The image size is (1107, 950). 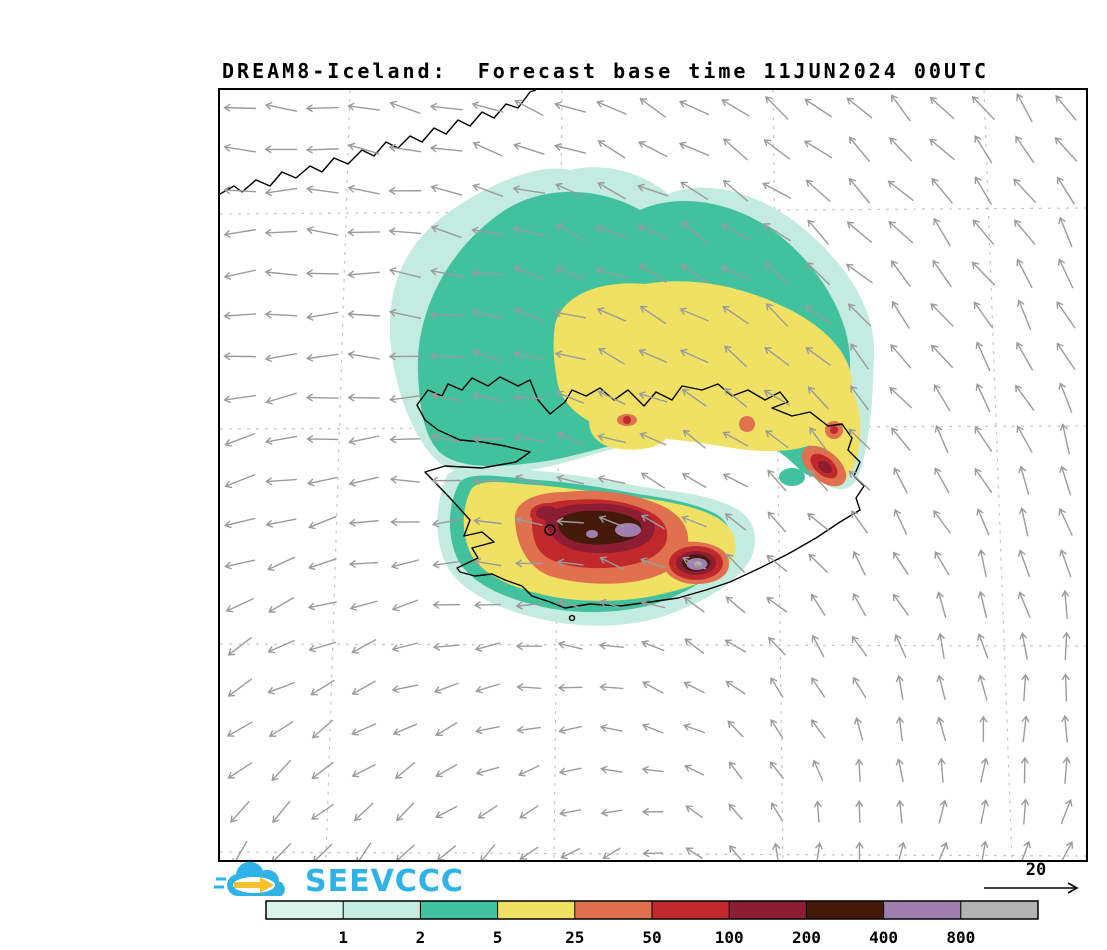 What do you see at coordinates (378, 142) in the screenshot?
I see `greenland-coastline` at bounding box center [378, 142].